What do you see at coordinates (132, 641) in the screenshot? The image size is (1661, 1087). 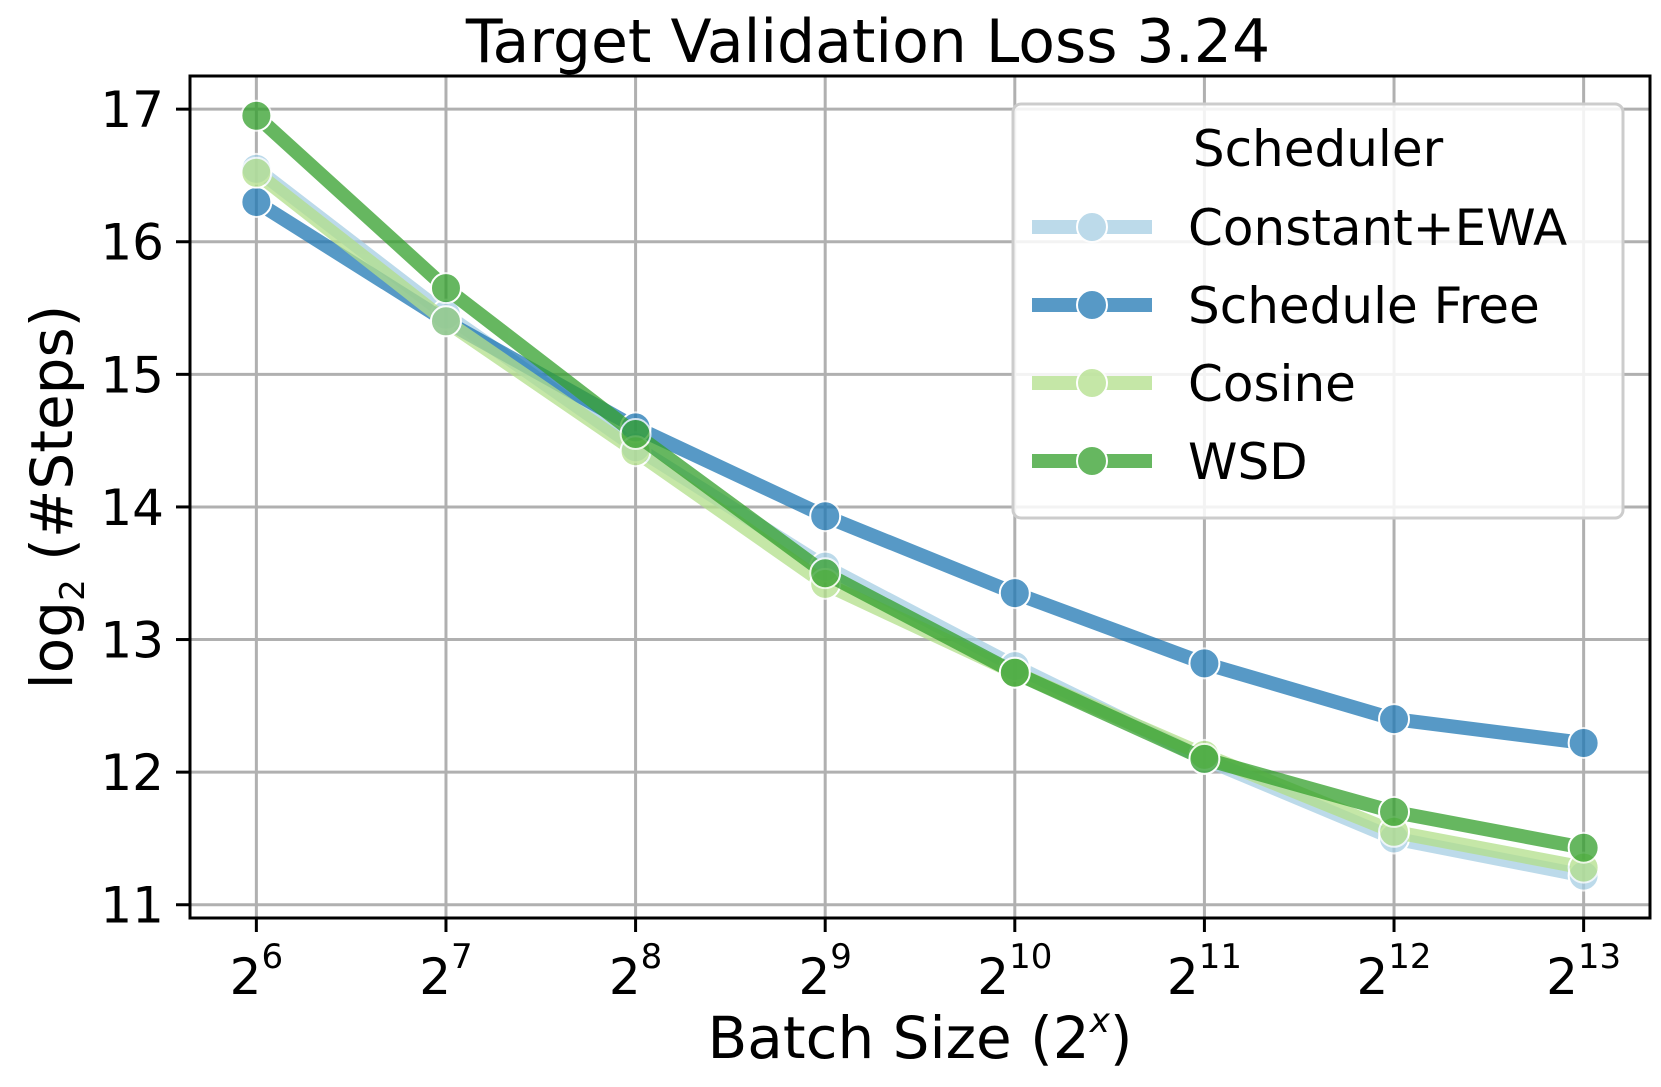 I see `y-tick-label: 13` at bounding box center [132, 641].